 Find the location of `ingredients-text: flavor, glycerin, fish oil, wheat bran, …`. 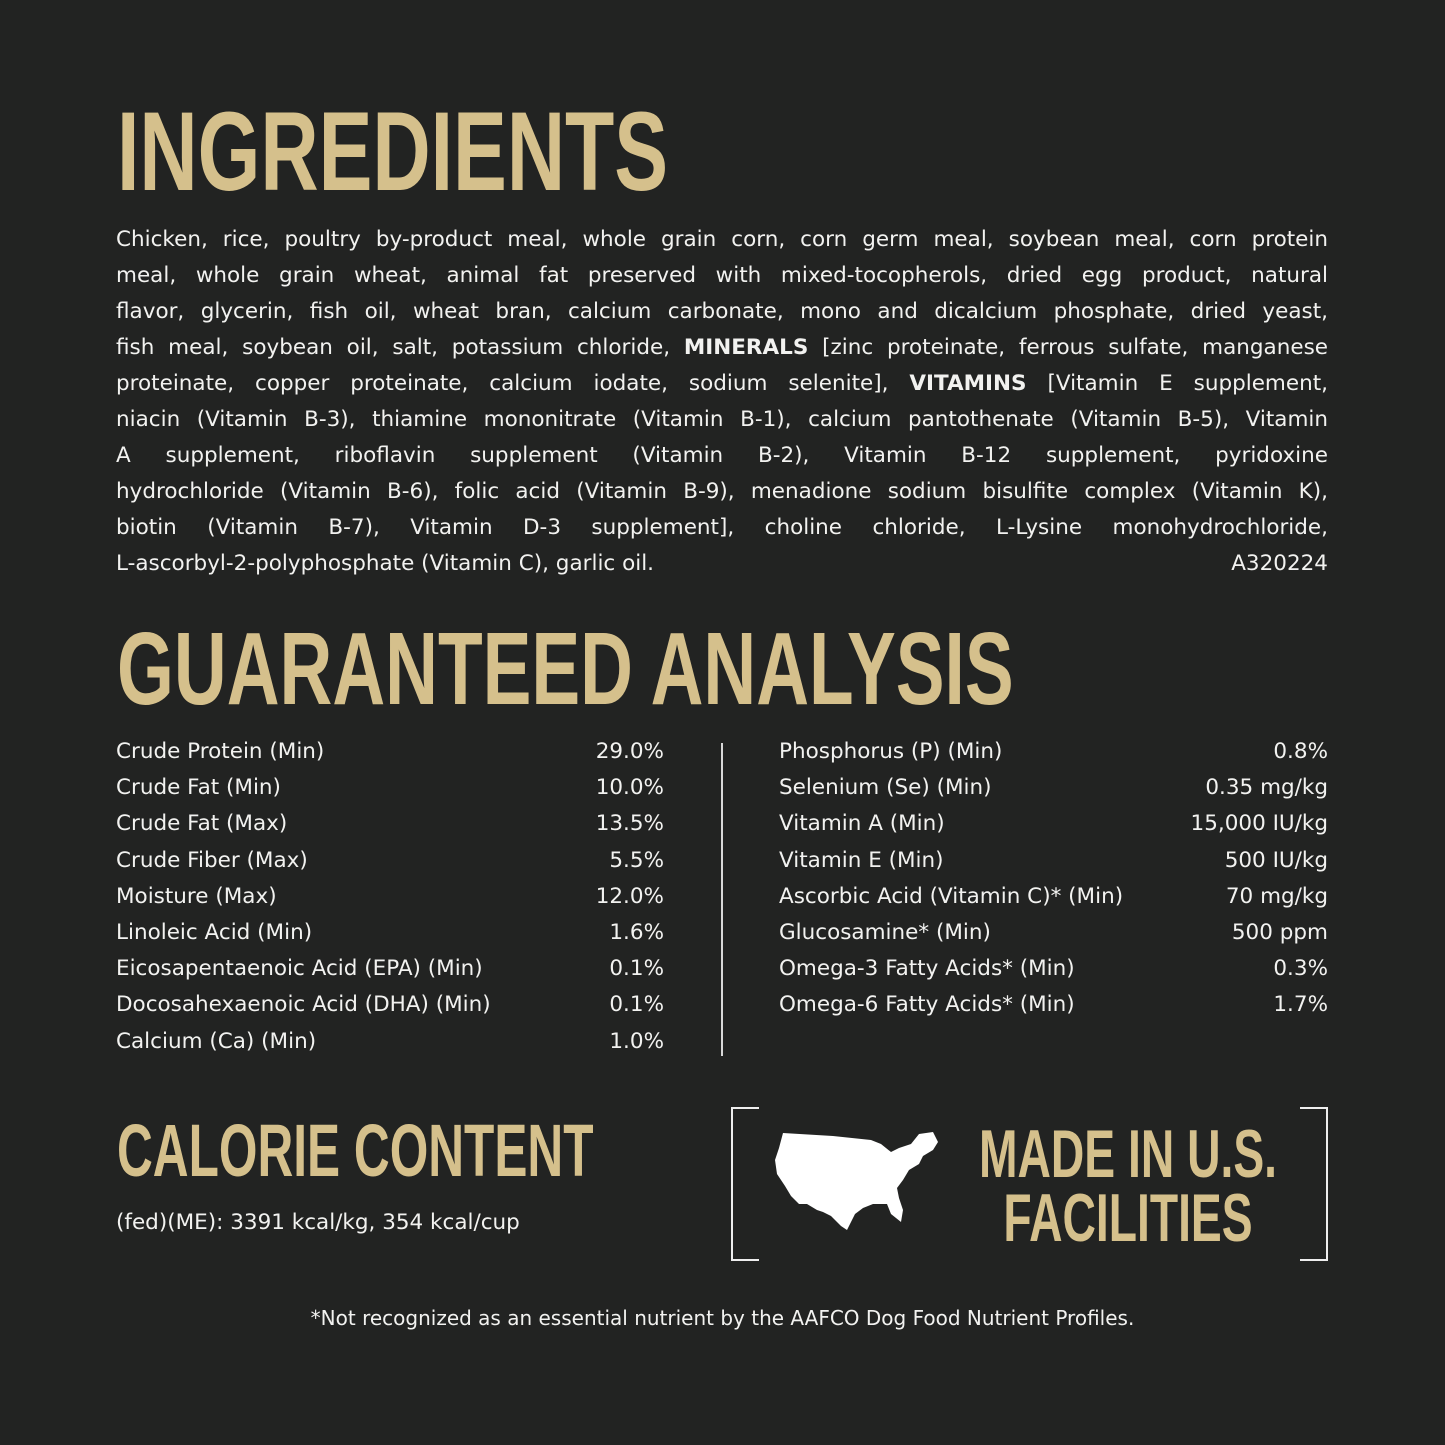

ingredients-text: flavor, glycerin, fish oil, wheat bran, … is located at coordinates (722, 311).